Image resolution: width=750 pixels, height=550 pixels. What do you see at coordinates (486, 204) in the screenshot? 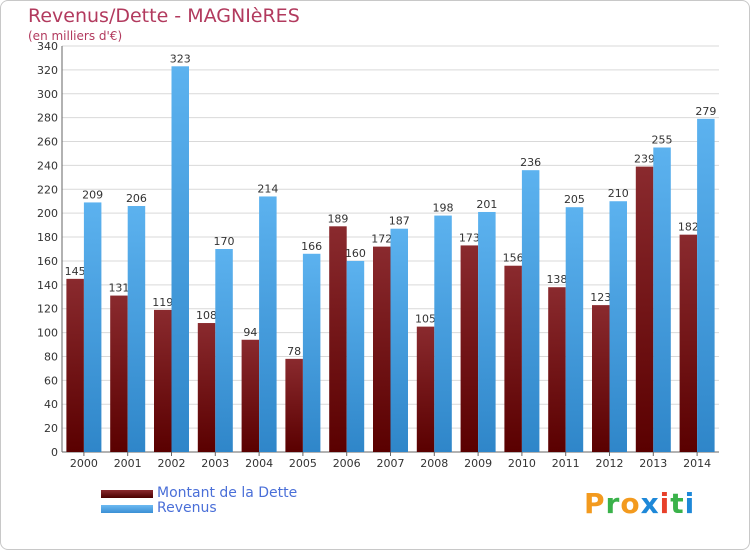
I see `data-label-revenus: 201` at bounding box center [486, 204].